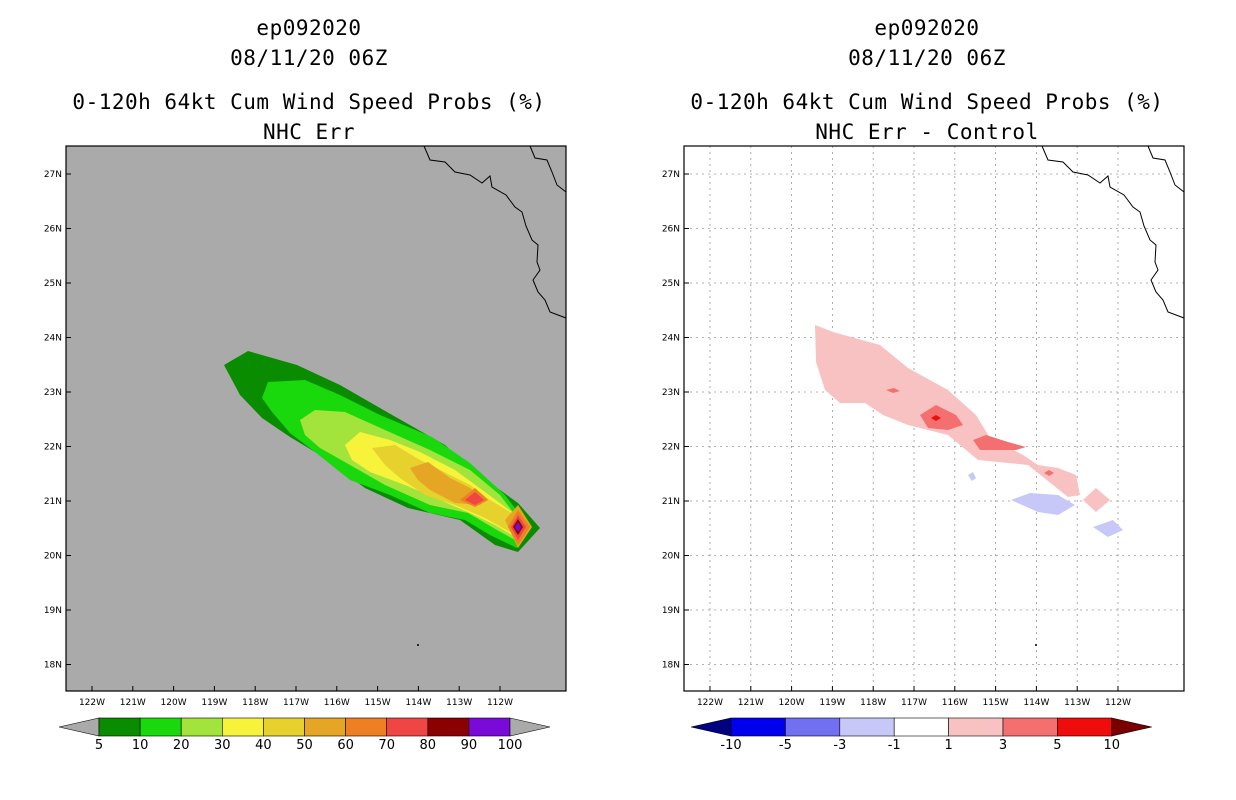 This screenshot has width=1236, height=800. Describe the element at coordinates (927, 102) in the screenshot. I see `right-title-product: 0-120h 64kt Cum Wind Speed Probs (%)` at that location.